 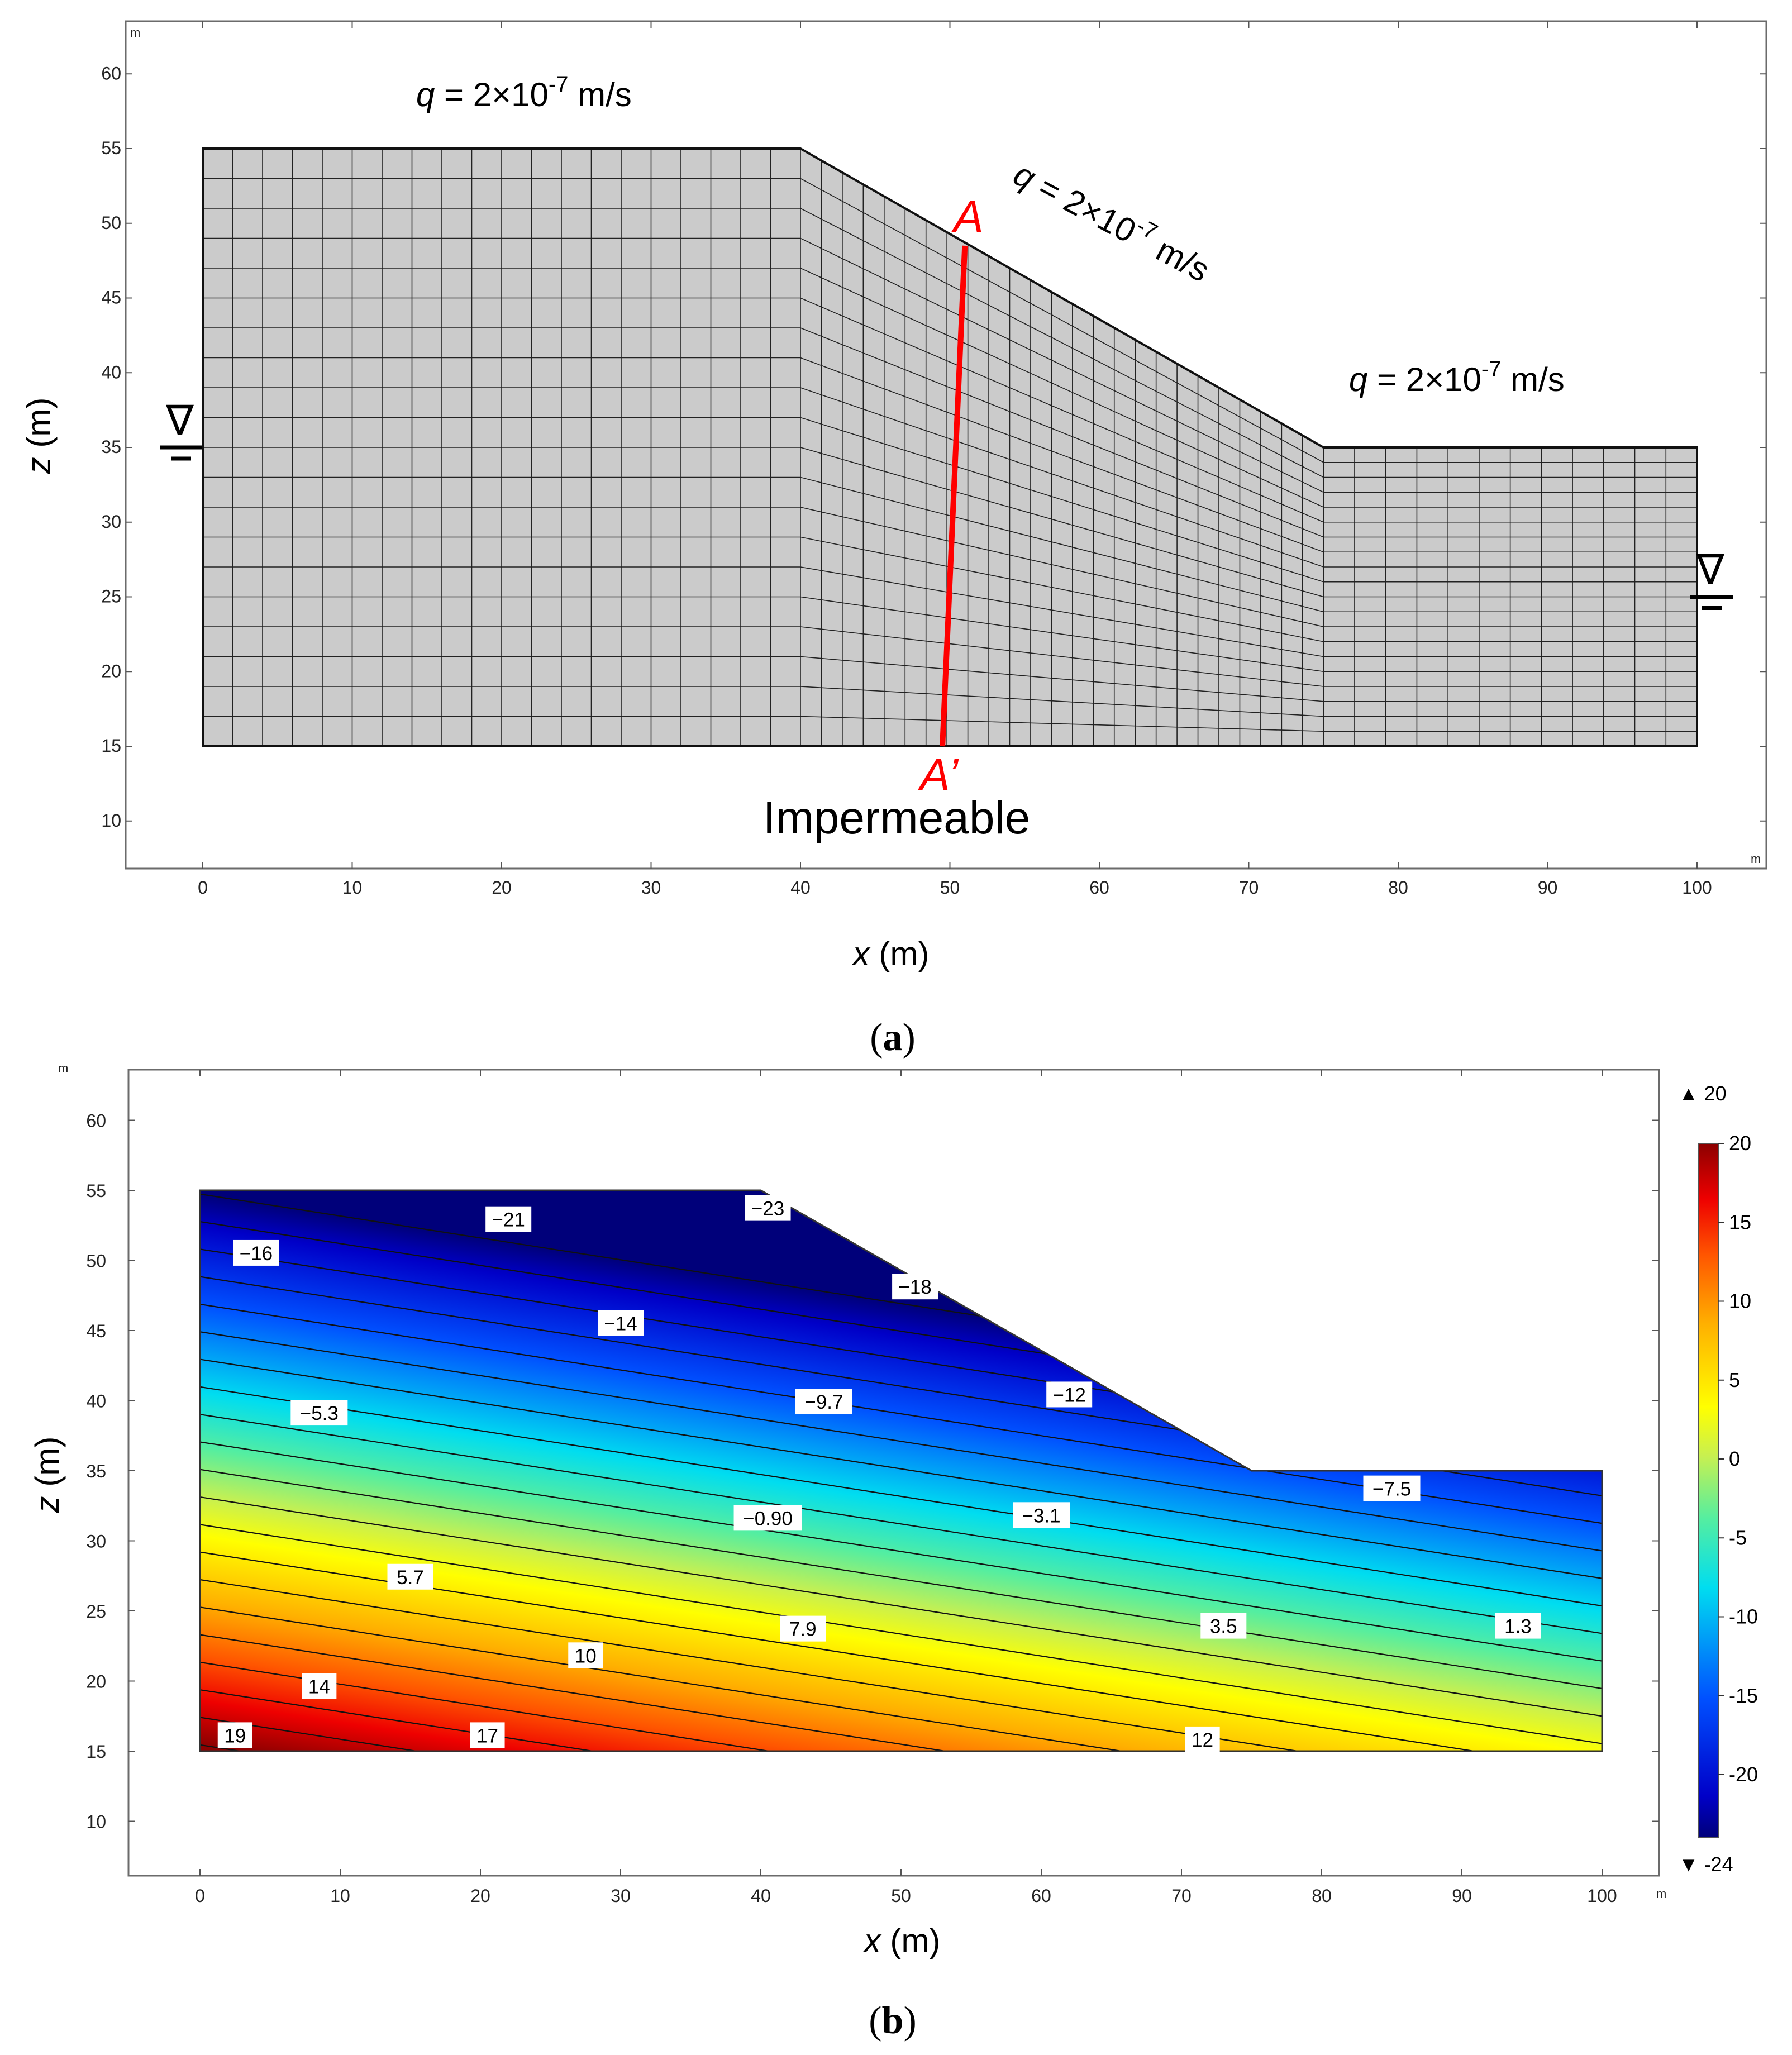 I want to click on contour-label-text: −3.1, so click(x=1041, y=1516).